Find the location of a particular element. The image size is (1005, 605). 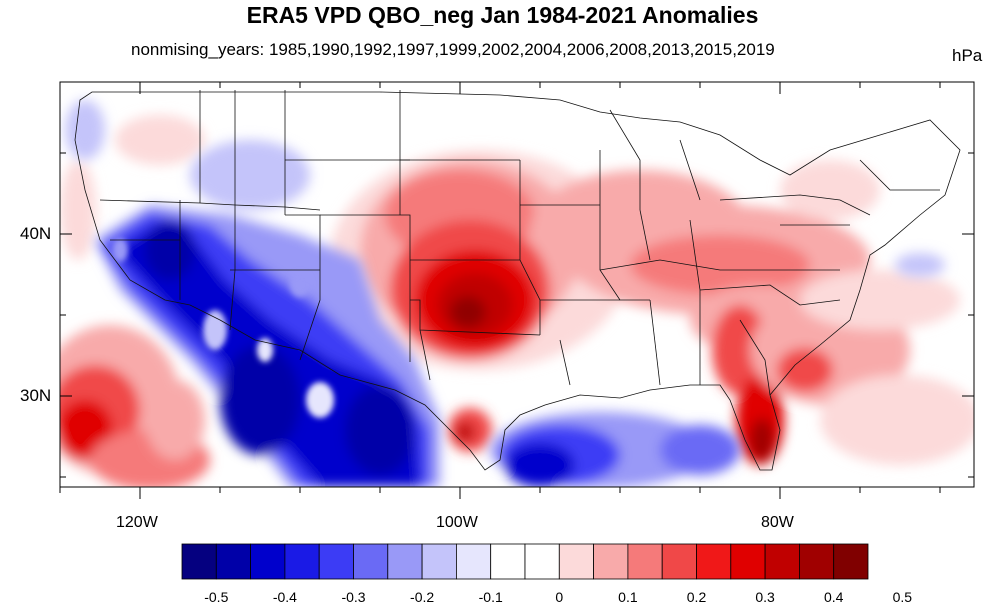

colorbar-tick-label: -0.4 is located at coordinates (284, 597).